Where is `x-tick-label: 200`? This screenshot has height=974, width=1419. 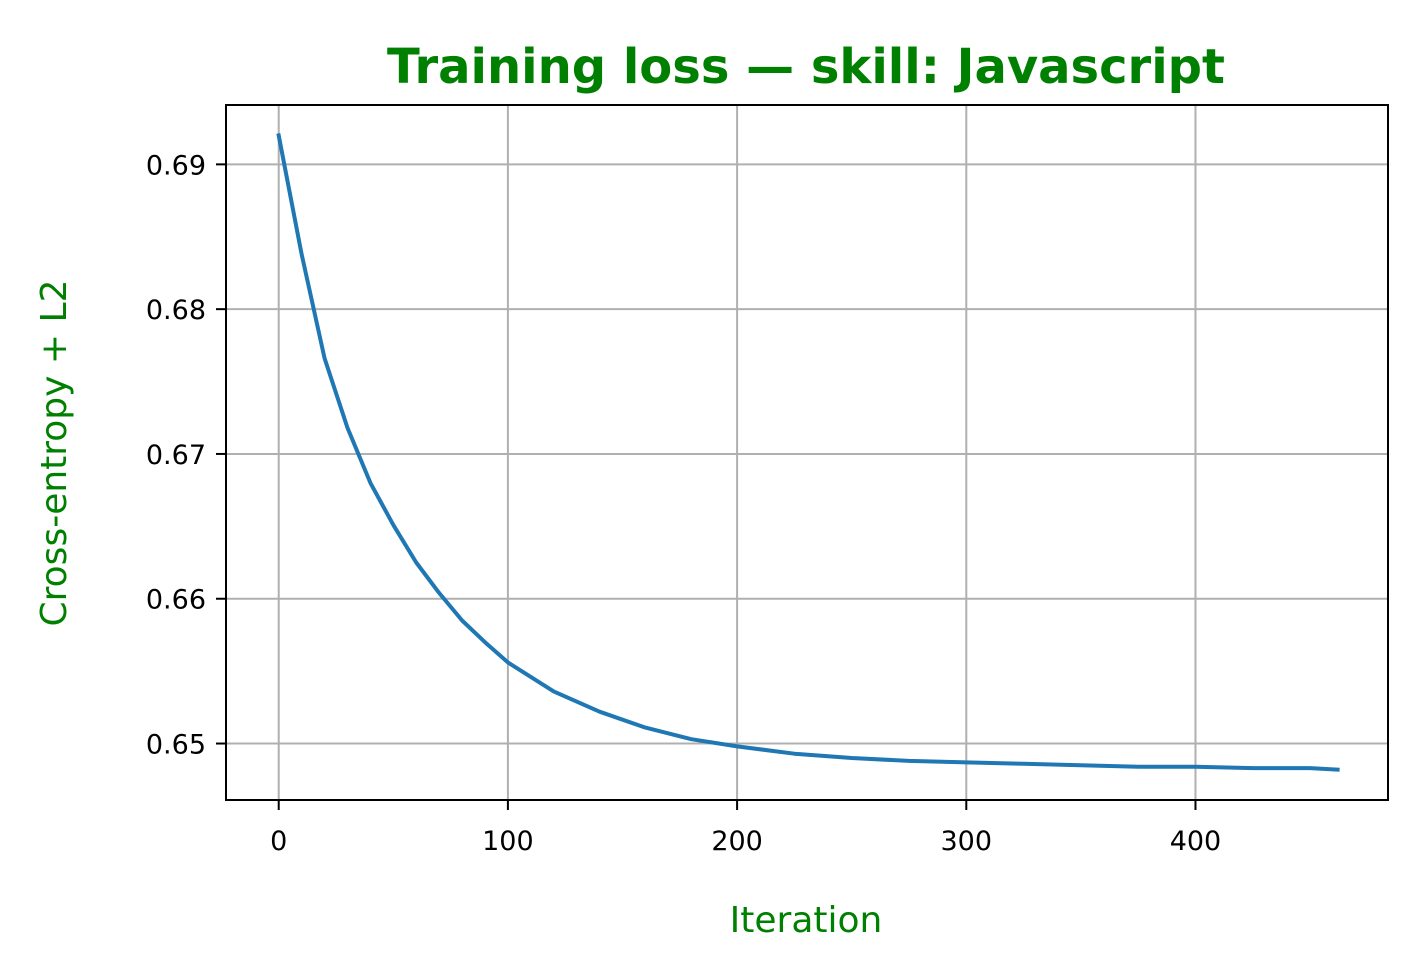 x-tick-label: 200 is located at coordinates (737, 841).